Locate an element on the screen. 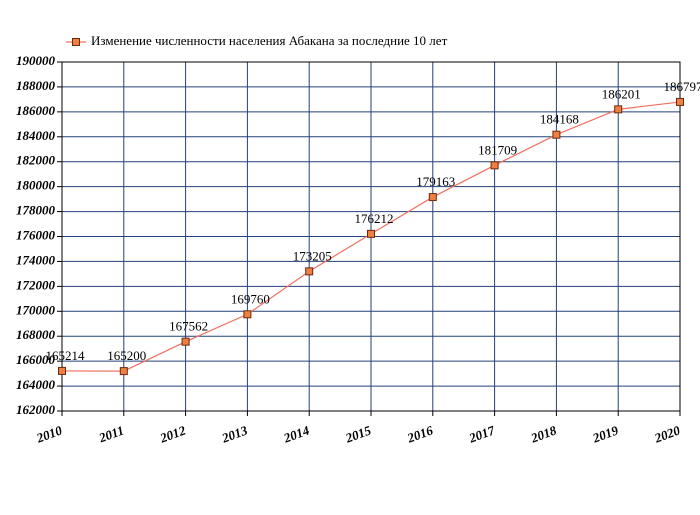 This screenshot has width=700, height=515. y-tick-label: 176000 is located at coordinates (36, 234).